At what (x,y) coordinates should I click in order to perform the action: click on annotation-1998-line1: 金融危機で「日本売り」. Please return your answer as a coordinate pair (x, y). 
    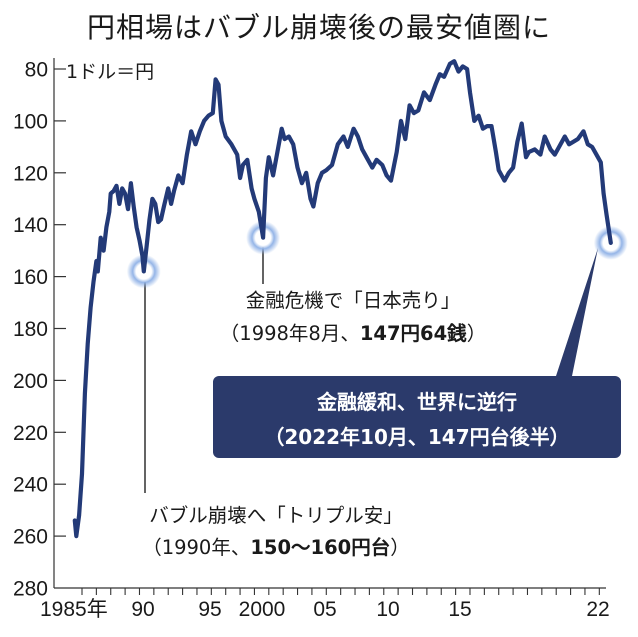
    Looking at the image, I should click on (353, 300).